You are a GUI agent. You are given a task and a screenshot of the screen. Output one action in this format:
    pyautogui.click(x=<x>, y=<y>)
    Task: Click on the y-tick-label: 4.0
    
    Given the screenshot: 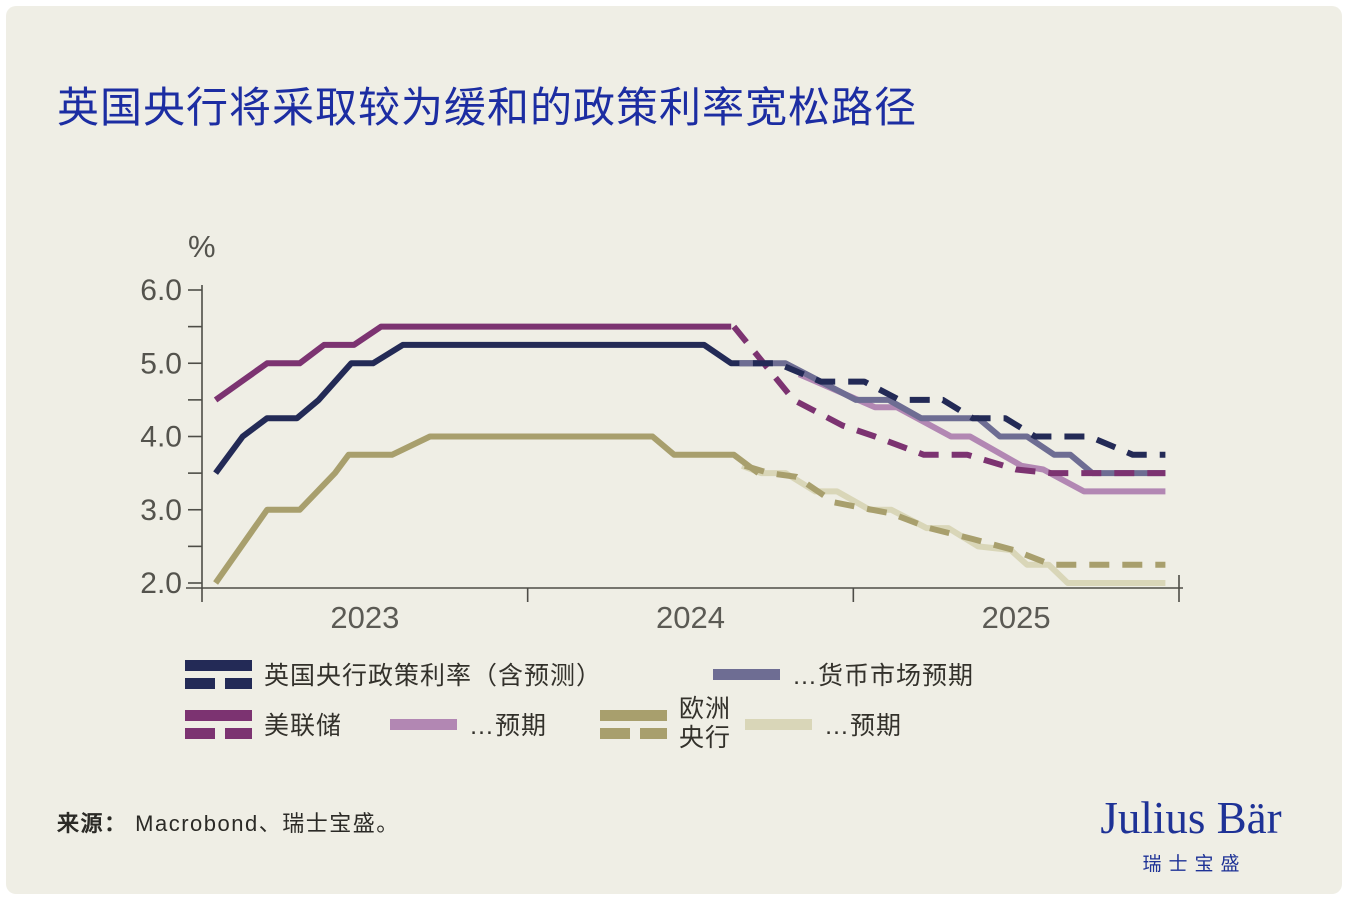 What is the action you would take?
    pyautogui.click(x=161, y=437)
    